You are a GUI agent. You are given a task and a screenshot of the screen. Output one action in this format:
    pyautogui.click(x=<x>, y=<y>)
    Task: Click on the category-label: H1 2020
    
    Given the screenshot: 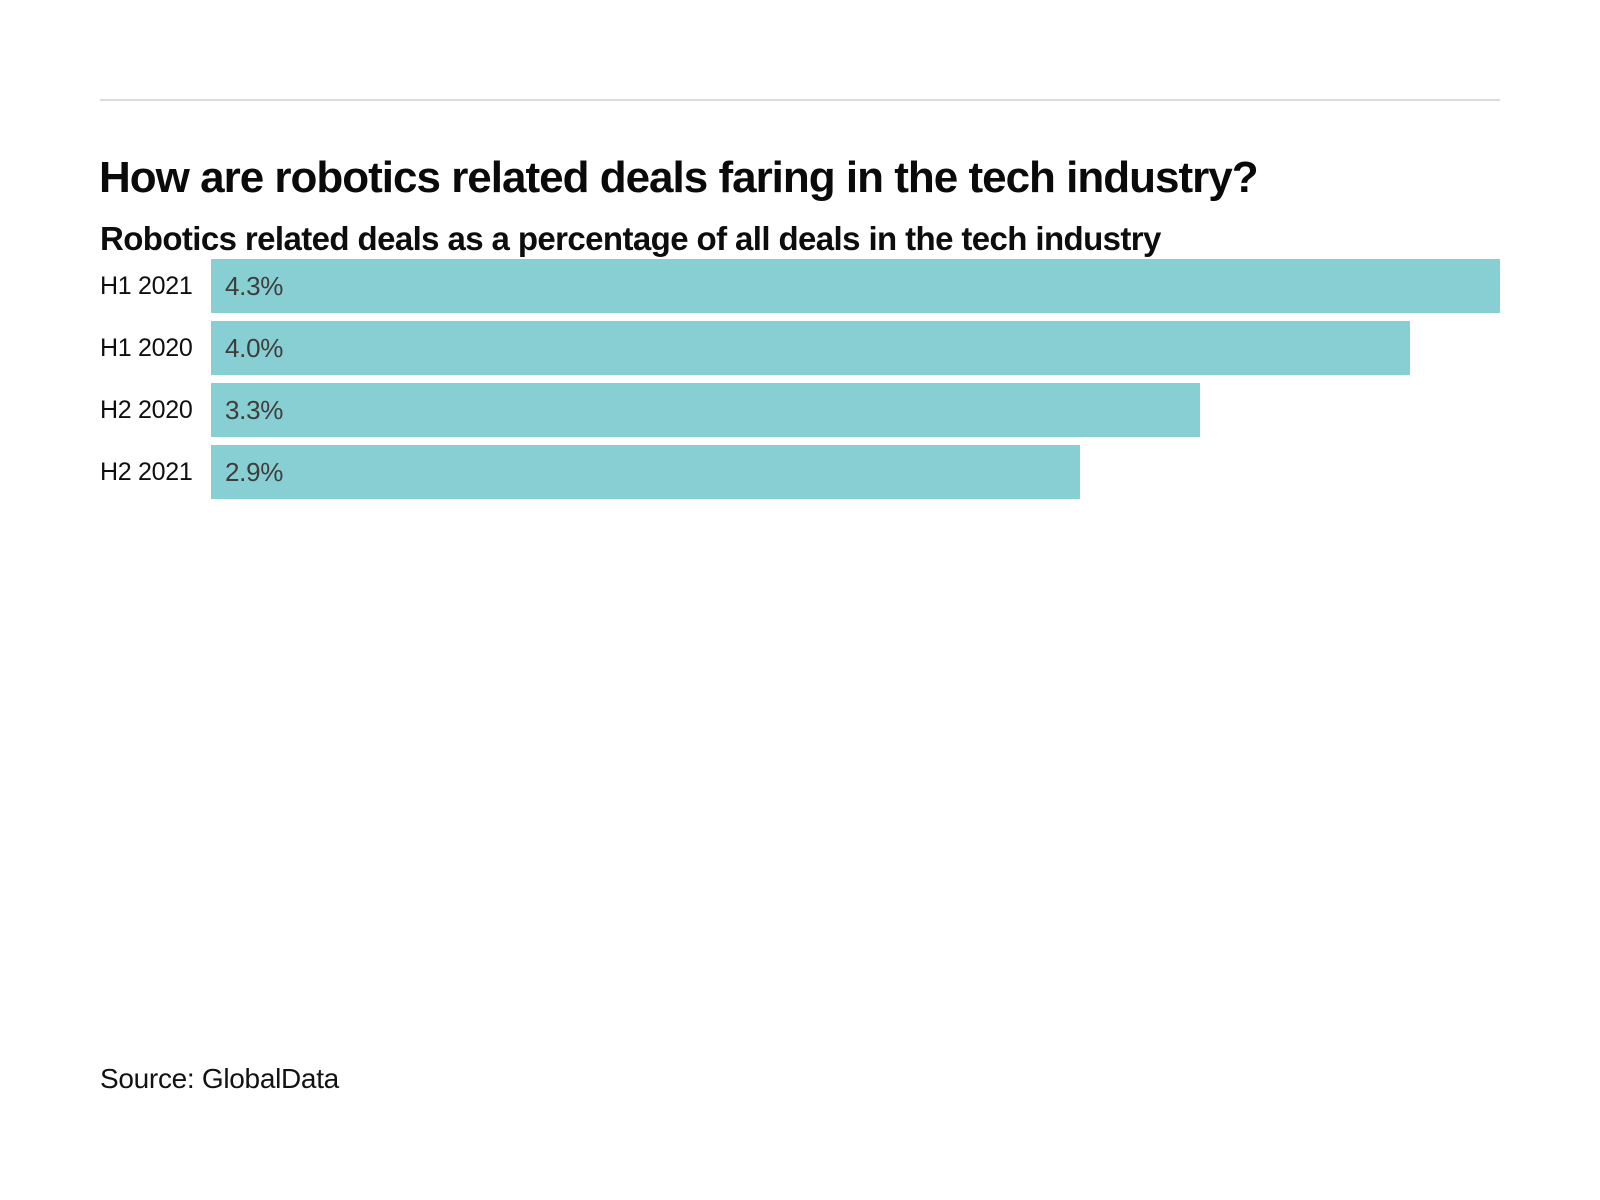 What is the action you would take?
    pyautogui.click(x=146, y=347)
    